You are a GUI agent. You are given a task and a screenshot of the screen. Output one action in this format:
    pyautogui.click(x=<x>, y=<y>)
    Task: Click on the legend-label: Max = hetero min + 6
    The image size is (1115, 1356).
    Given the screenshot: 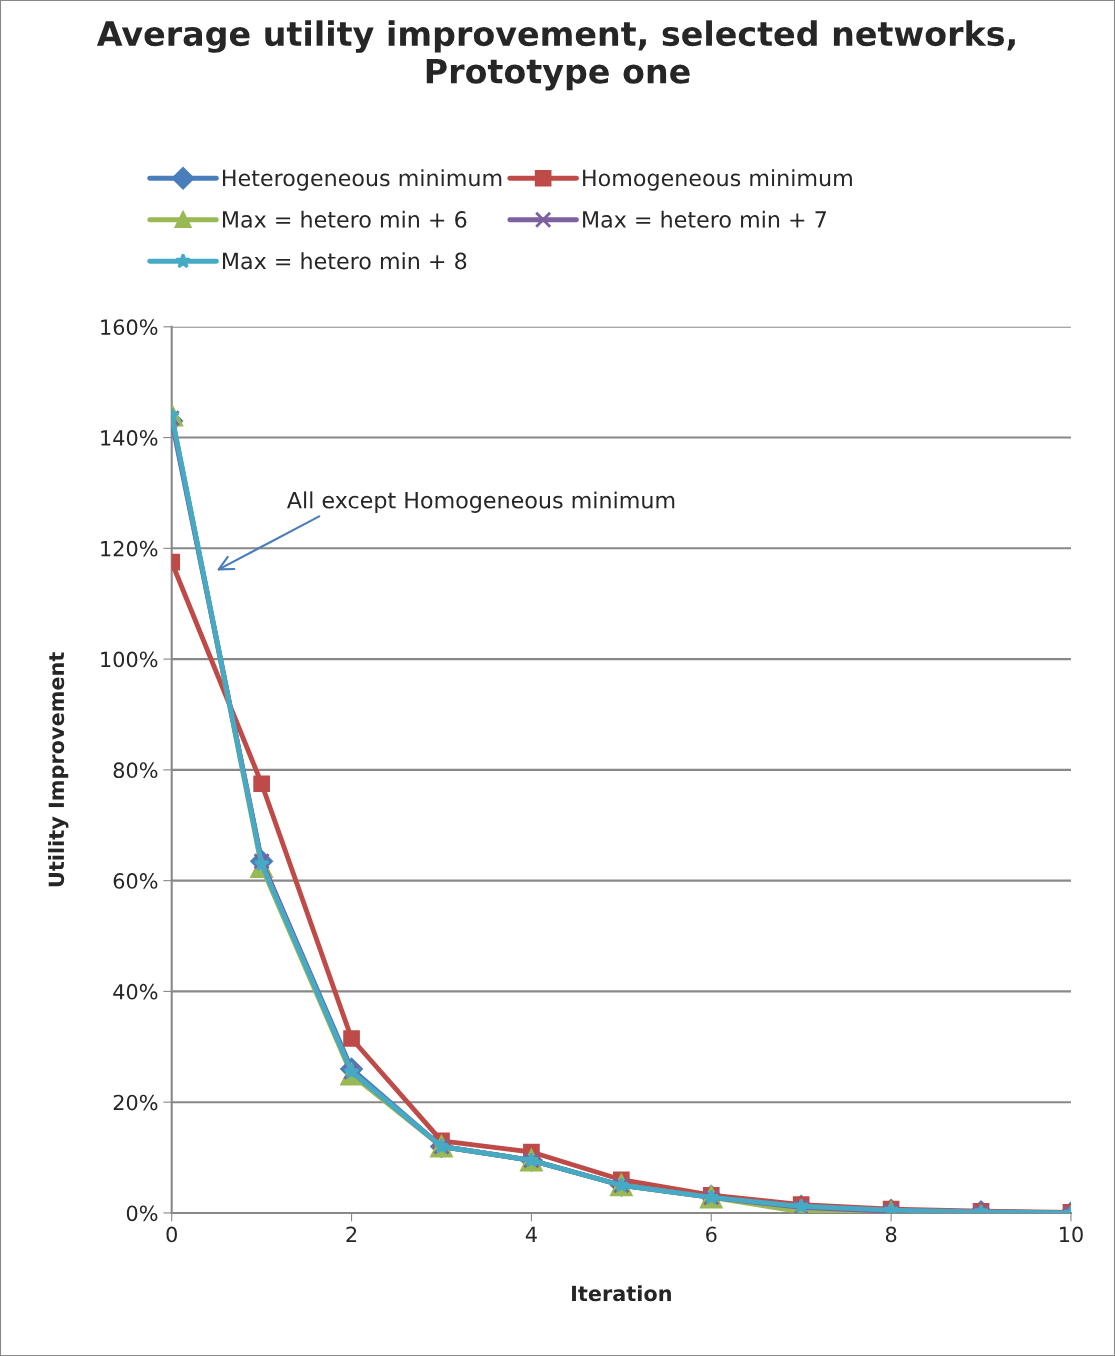 What is the action you would take?
    pyautogui.click(x=345, y=219)
    